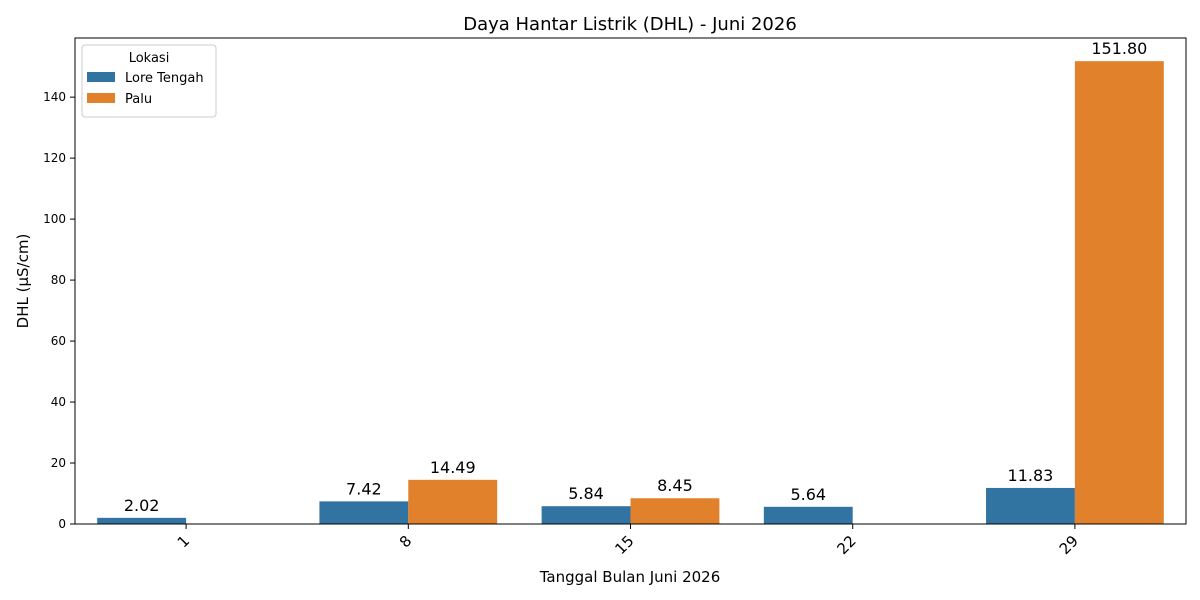 Image resolution: width=1200 pixels, height=600 pixels. Describe the element at coordinates (1069, 545) in the screenshot. I see `x-tick-label: 29` at that location.